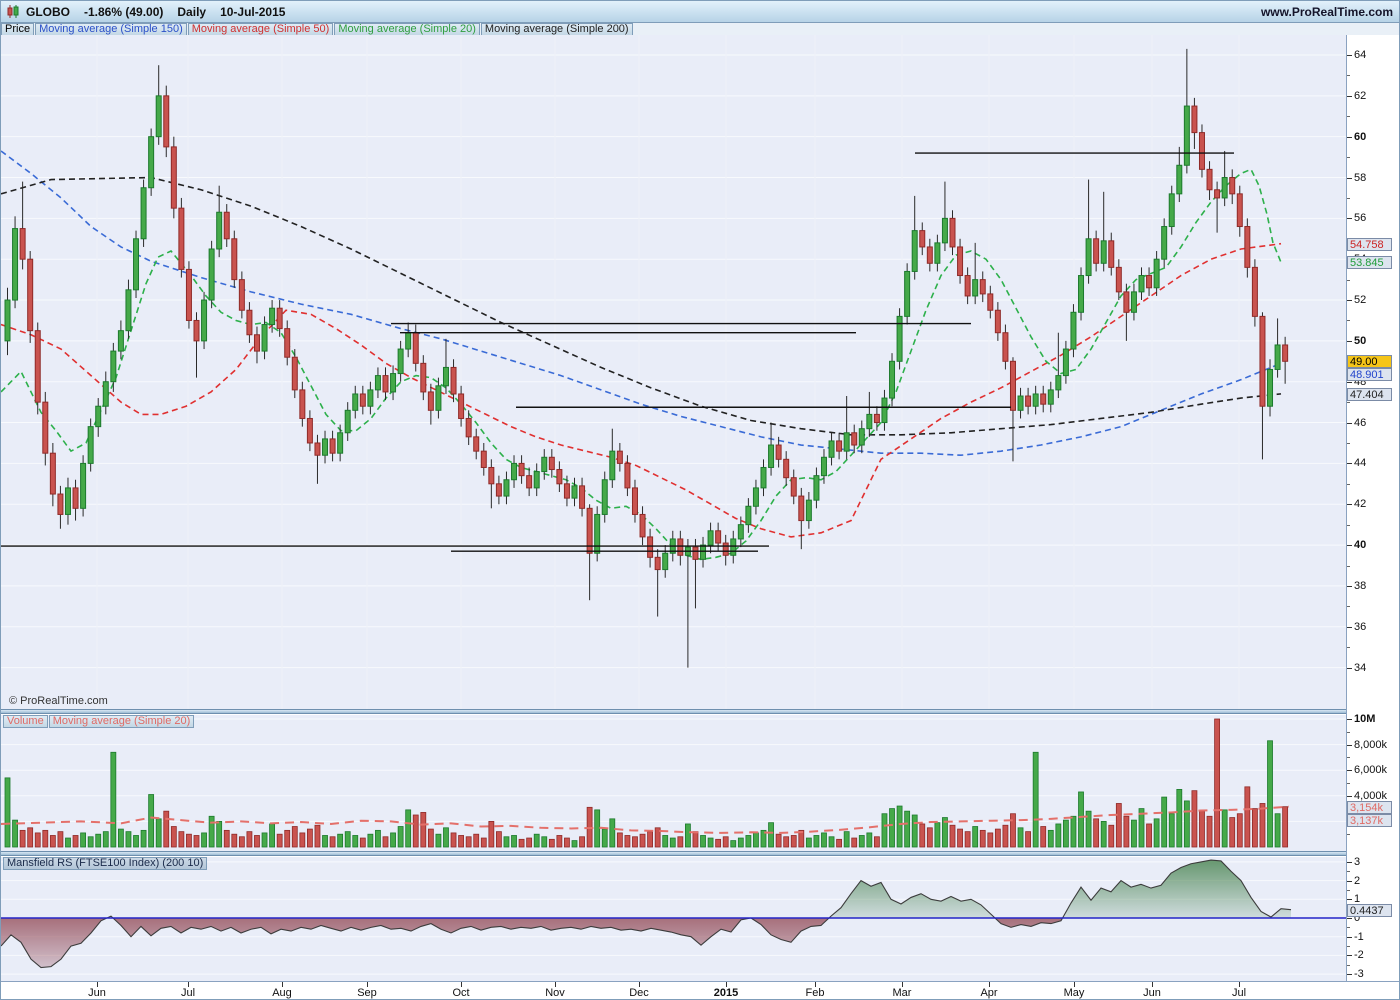  I want to click on volume-tick-label: 10M, so click(1365, 719).